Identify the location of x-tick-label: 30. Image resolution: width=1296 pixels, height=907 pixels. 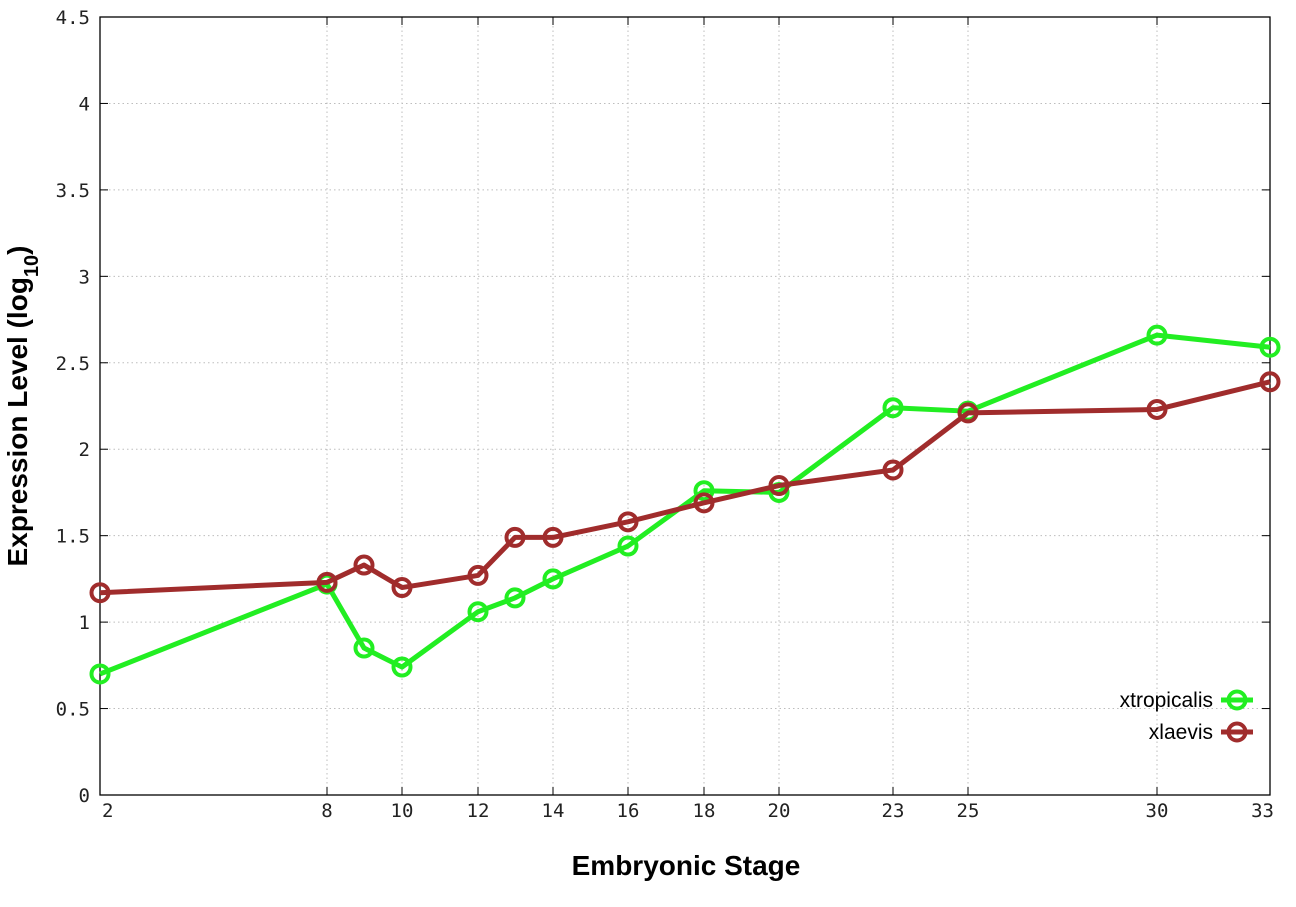
(1157, 811).